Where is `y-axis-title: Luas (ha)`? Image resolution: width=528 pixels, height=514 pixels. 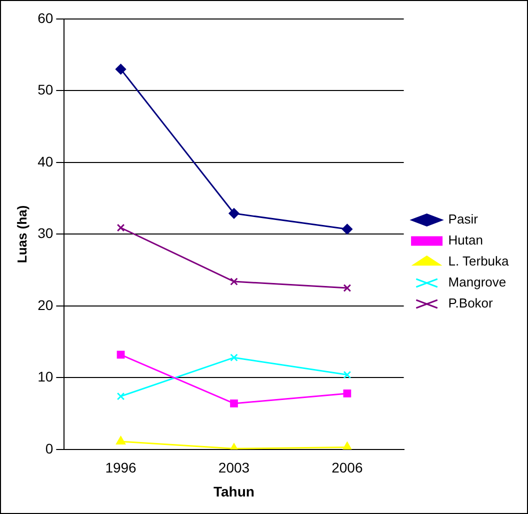
y-axis-title: Luas (ha) is located at coordinates (22, 234).